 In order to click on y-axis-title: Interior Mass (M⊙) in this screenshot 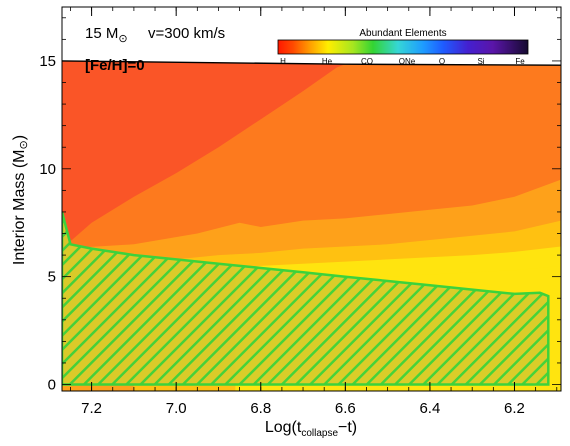, I will do `click(20, 200)`.